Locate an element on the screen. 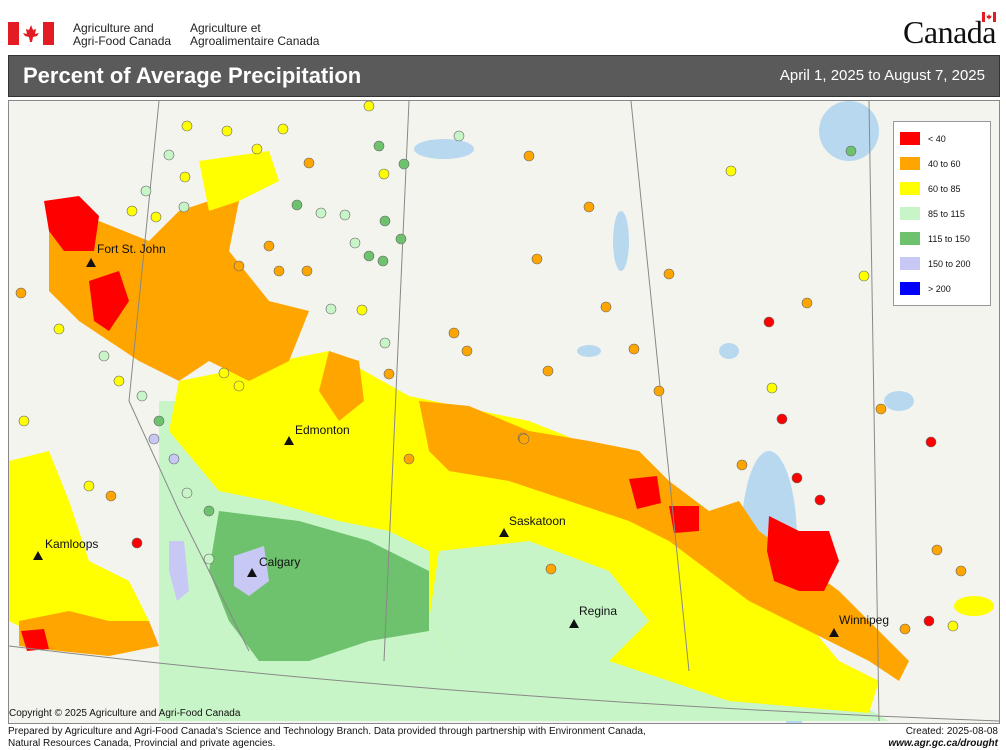 This screenshot has height=750, width=1006. zone-60-85-bc is located at coordinates (79, 548).